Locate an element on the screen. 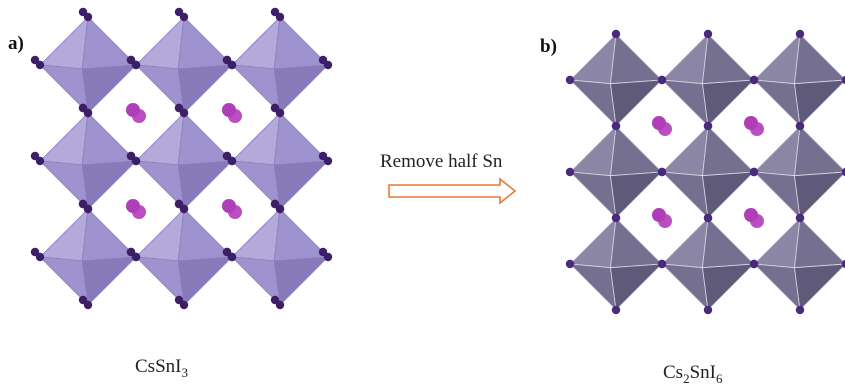 This screenshot has height=387, width=845. cssni3-formula-sub: 3 is located at coordinates (184, 372).